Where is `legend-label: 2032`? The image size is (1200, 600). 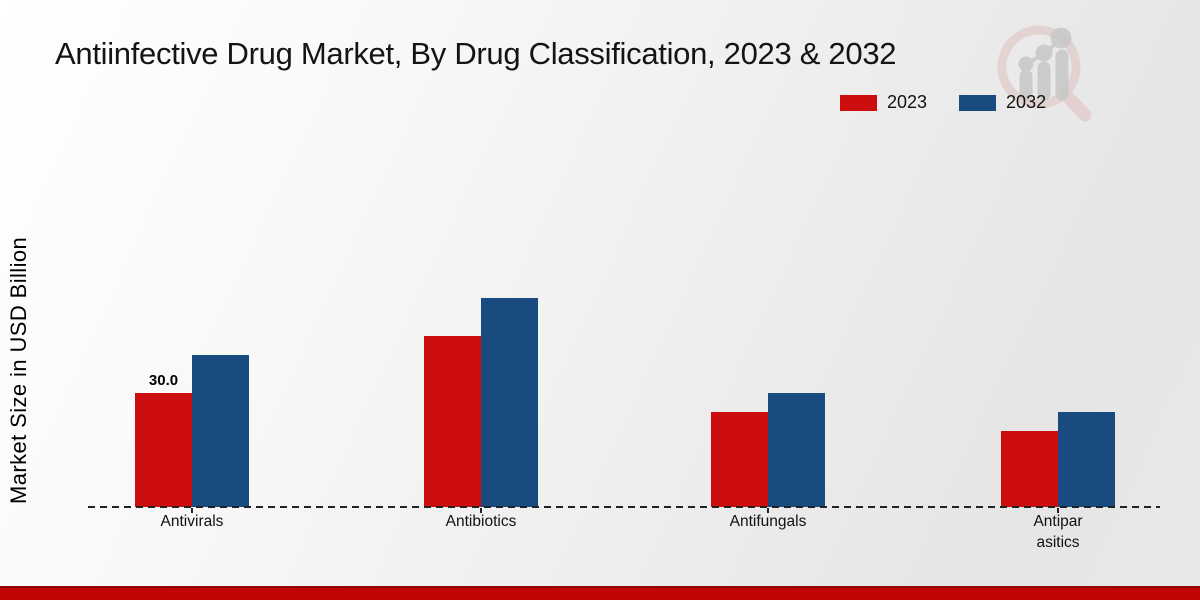
legend-label: 2032 is located at coordinates (1026, 102).